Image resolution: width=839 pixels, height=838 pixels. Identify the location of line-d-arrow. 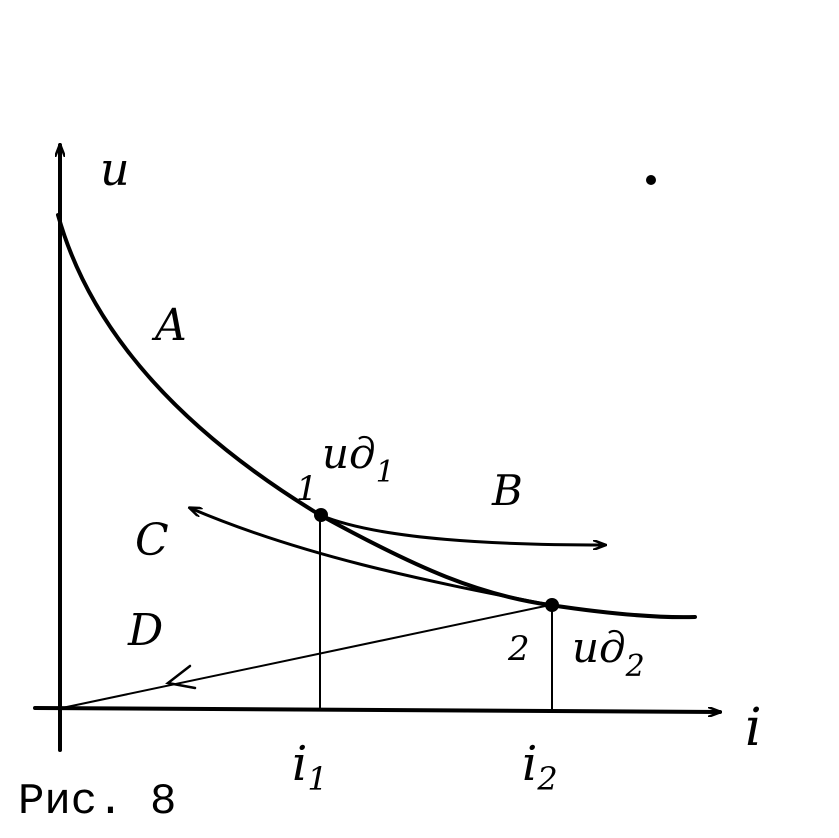
(181, 677).